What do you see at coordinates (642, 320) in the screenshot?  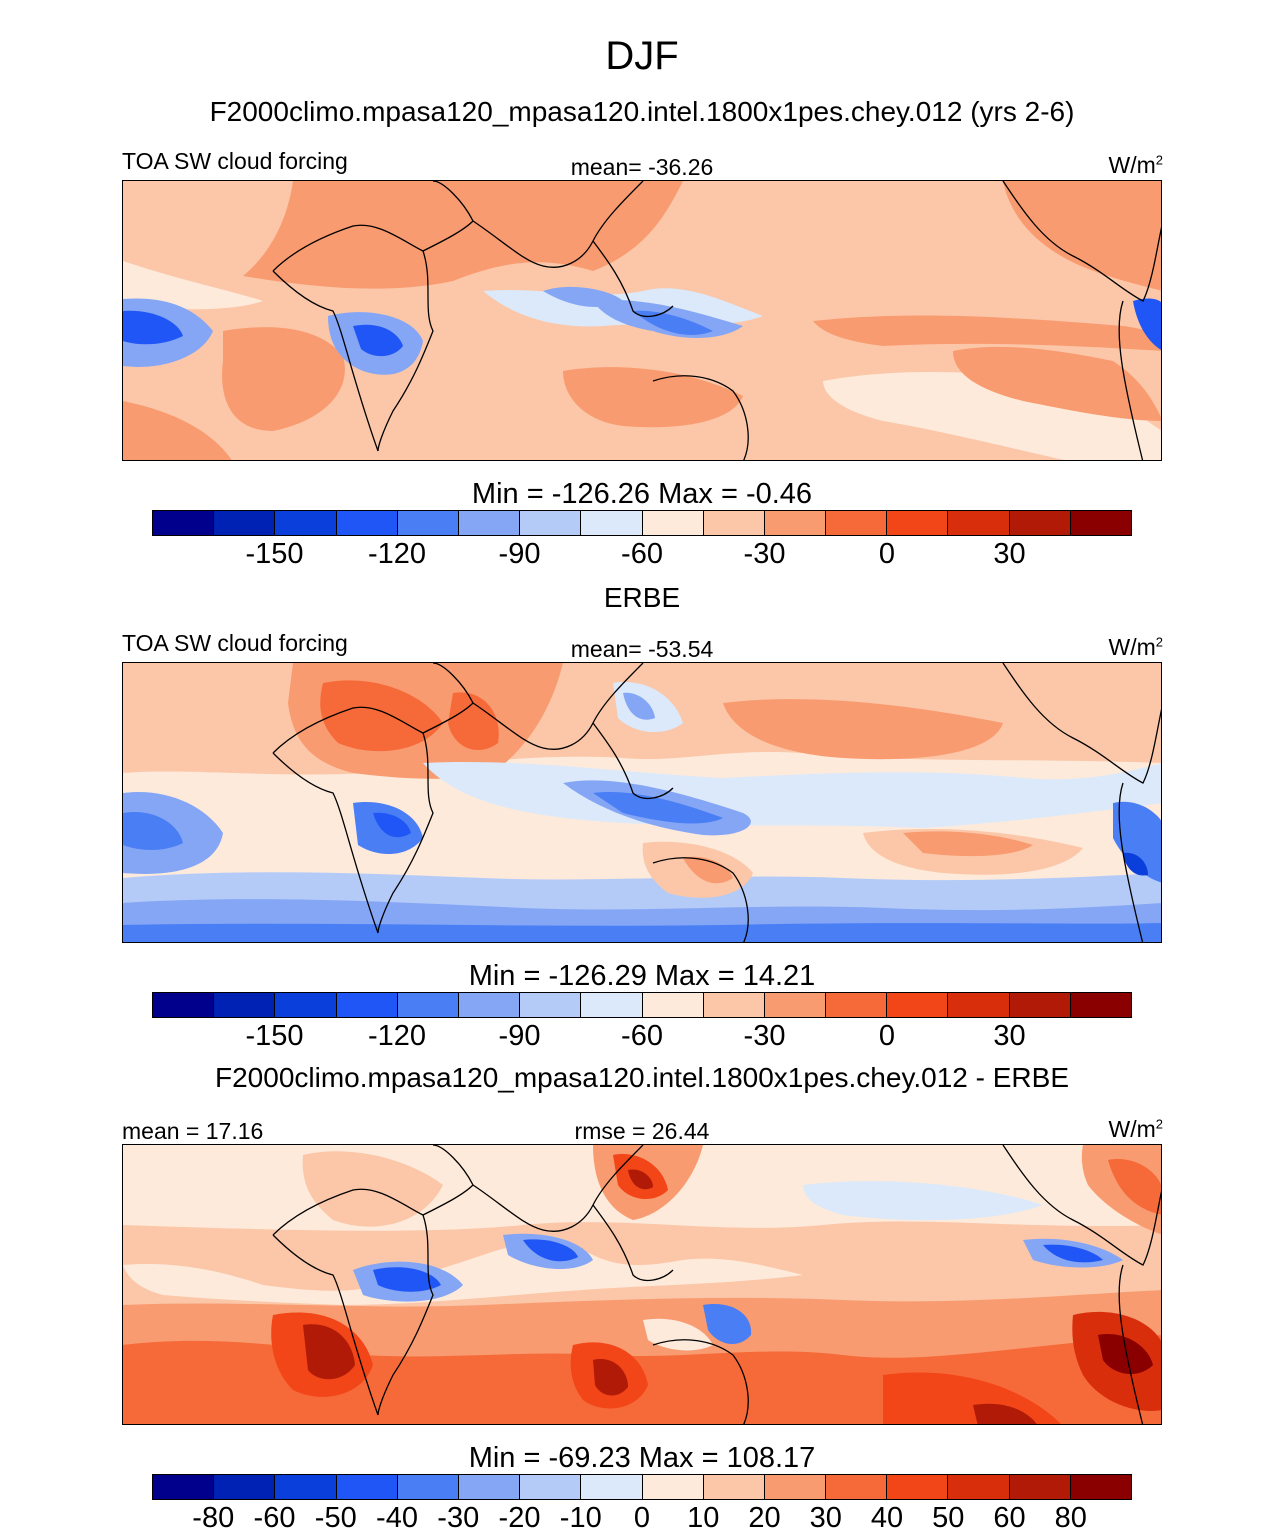 I see `panel1-map` at bounding box center [642, 320].